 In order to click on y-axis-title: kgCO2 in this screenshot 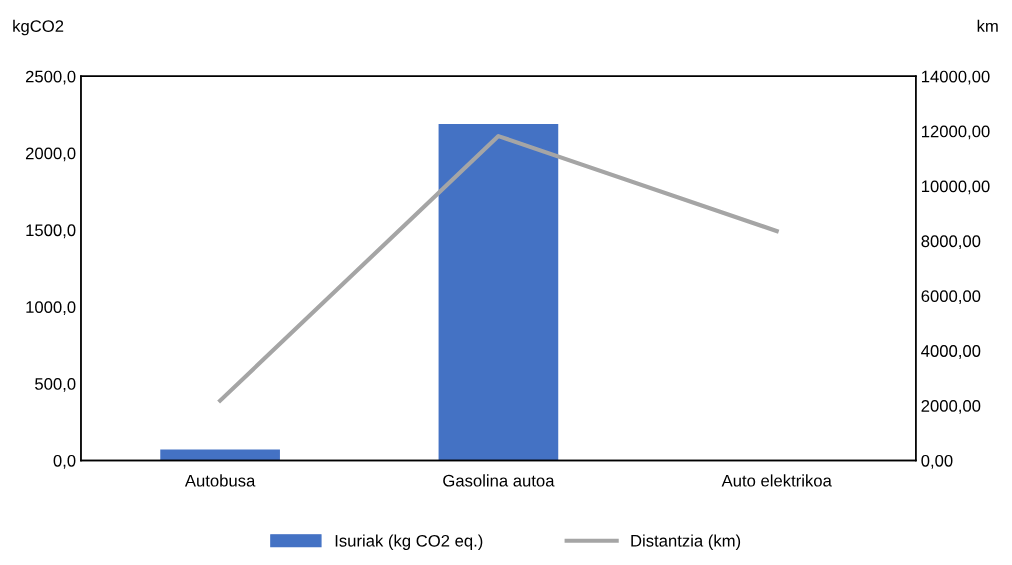, I will do `click(38, 27)`.